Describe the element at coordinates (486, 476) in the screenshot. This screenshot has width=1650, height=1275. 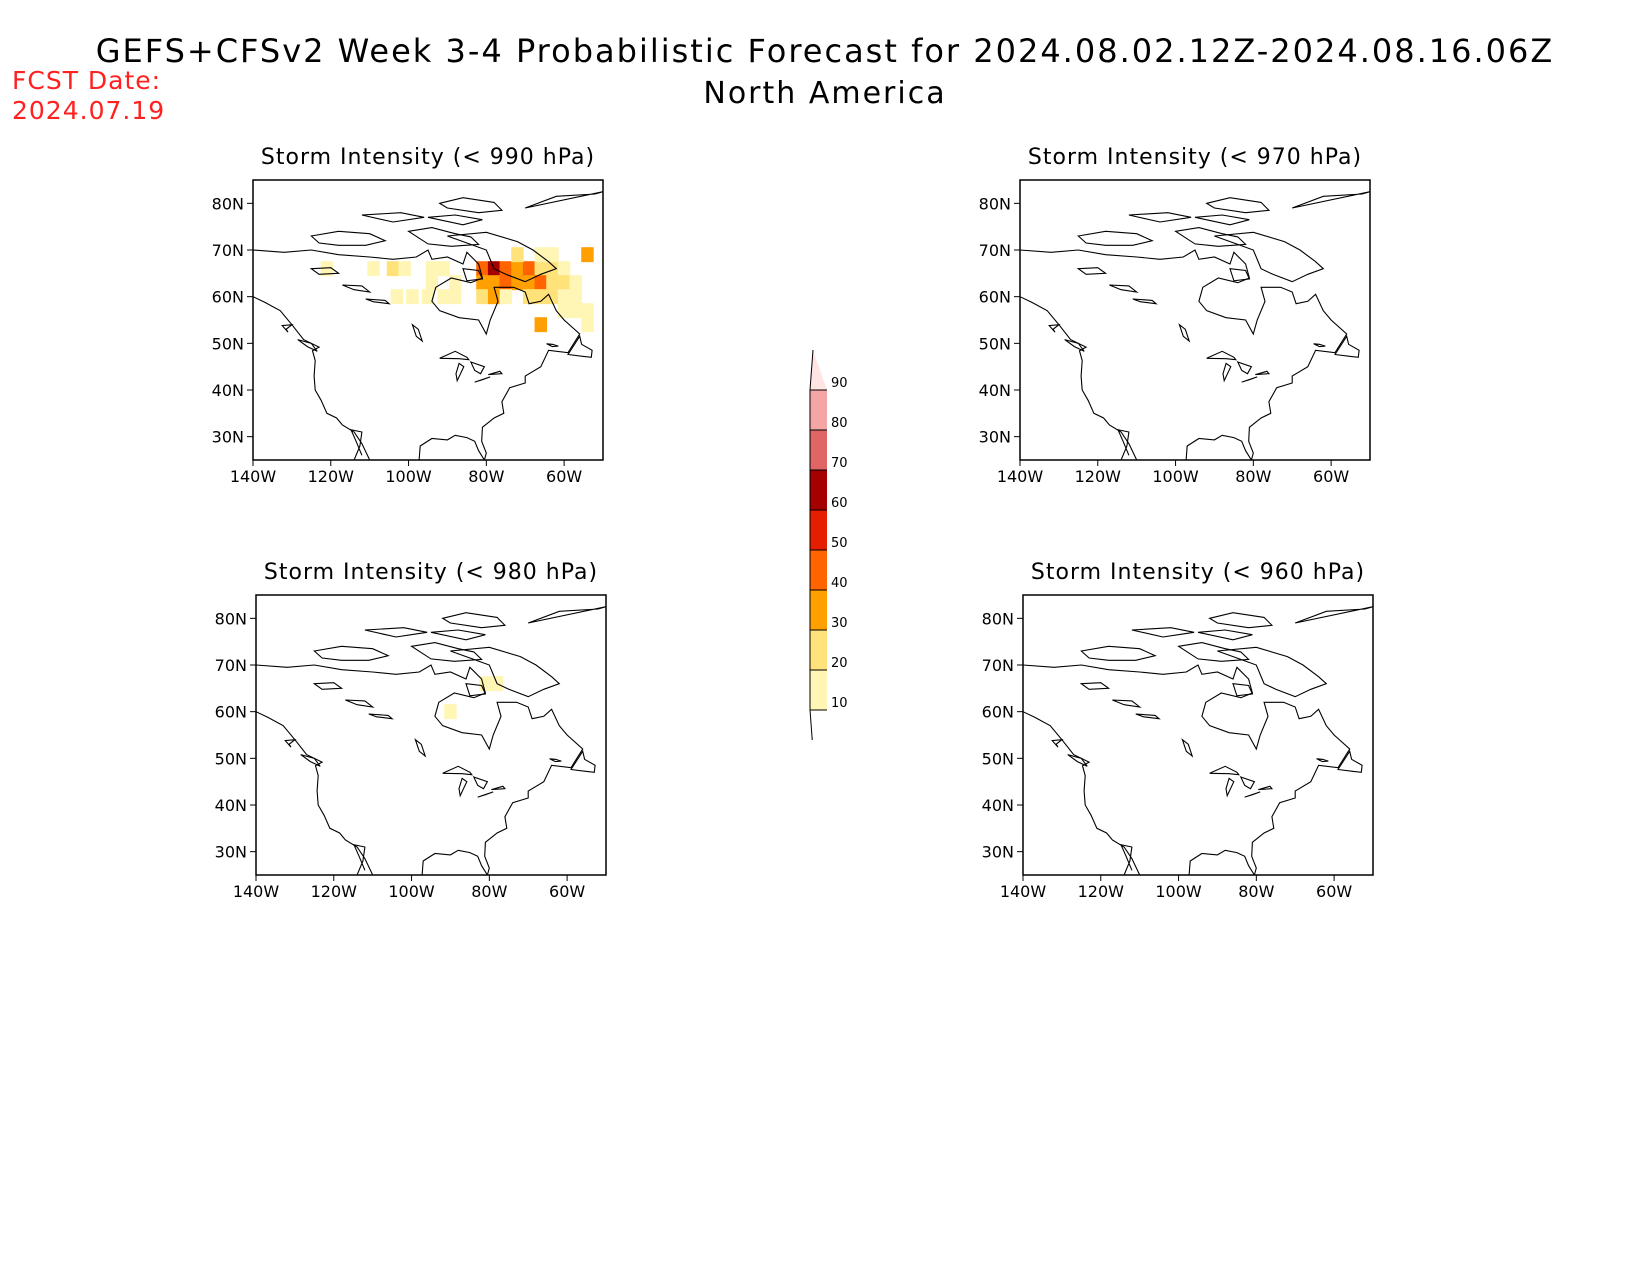
I see `x-tick-label: 80W` at that location.